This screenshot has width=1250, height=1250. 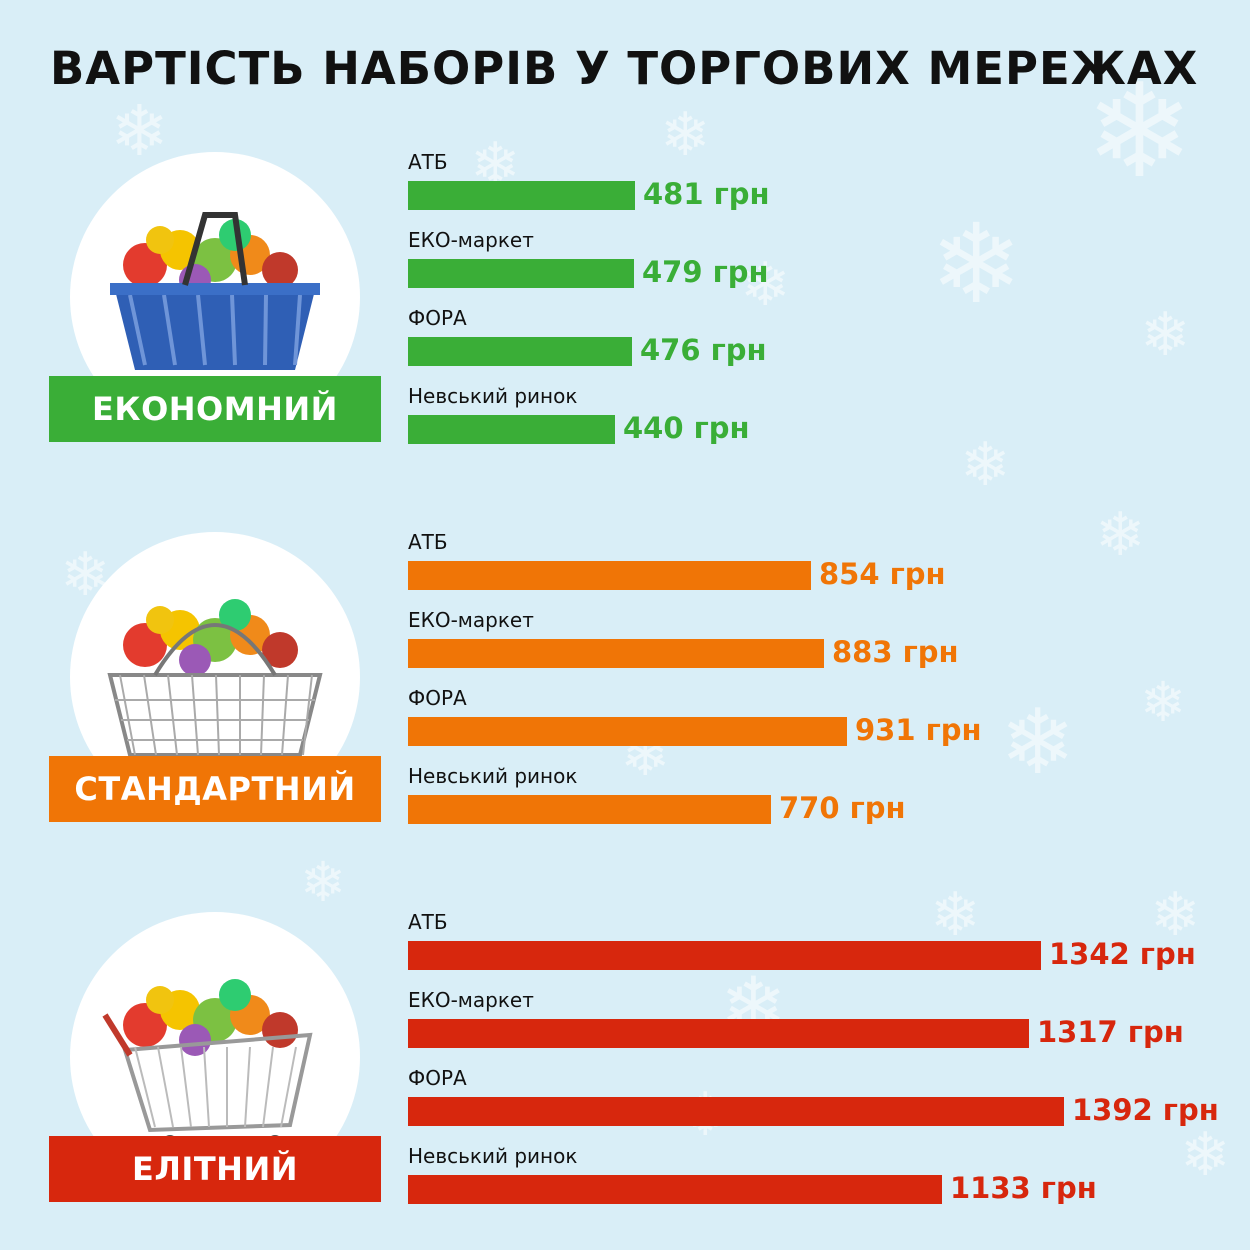 I want to click on value-label: 854 грн, so click(x=882, y=574).